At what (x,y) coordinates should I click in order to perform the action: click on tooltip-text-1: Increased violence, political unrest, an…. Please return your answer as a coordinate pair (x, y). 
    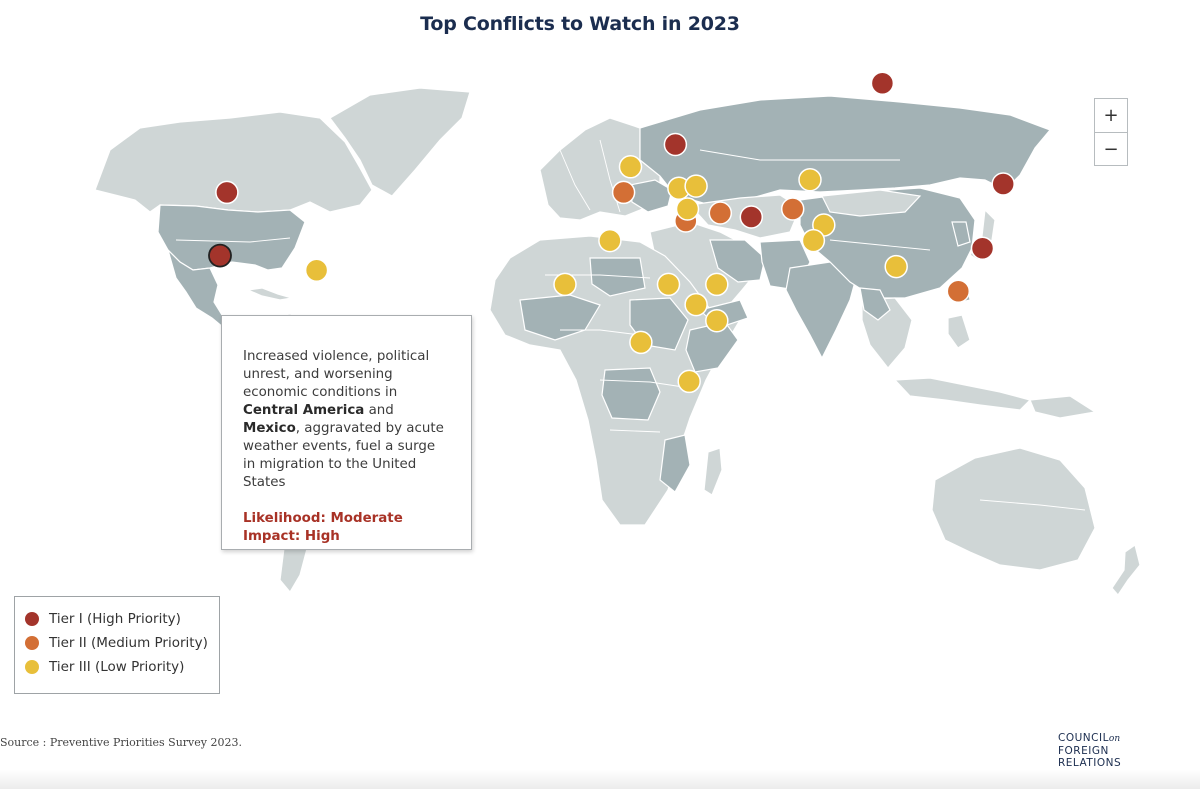
    Looking at the image, I should click on (336, 374).